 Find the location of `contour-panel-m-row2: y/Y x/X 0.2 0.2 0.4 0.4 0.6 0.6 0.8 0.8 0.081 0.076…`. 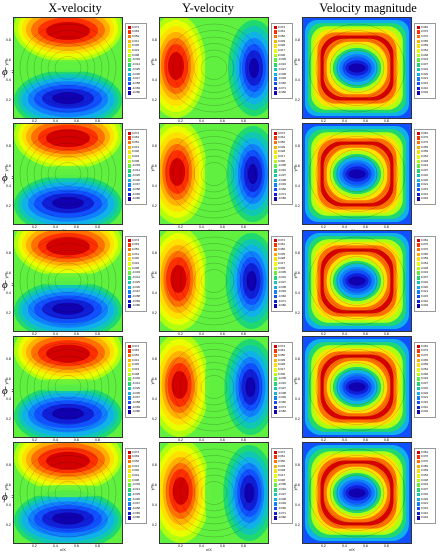

contour-panel-m-row2: y/Y x/X 0.2 0.2 0.4 0.4 0.6 0.6 0.8 0.8 0.081 0.076… is located at coordinates (364, 178).